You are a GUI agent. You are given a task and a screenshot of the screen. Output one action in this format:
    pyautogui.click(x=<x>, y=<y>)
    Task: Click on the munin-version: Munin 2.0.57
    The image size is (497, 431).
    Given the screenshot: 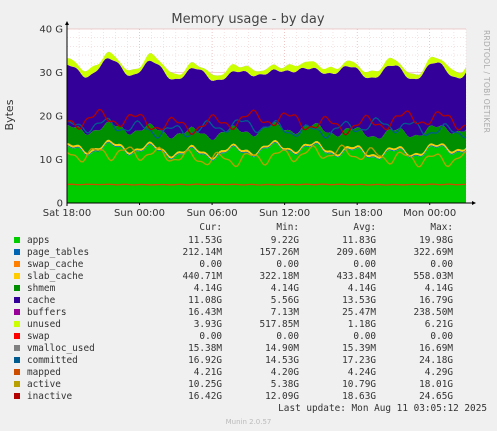 What is the action you would take?
    pyautogui.click(x=248, y=422)
    